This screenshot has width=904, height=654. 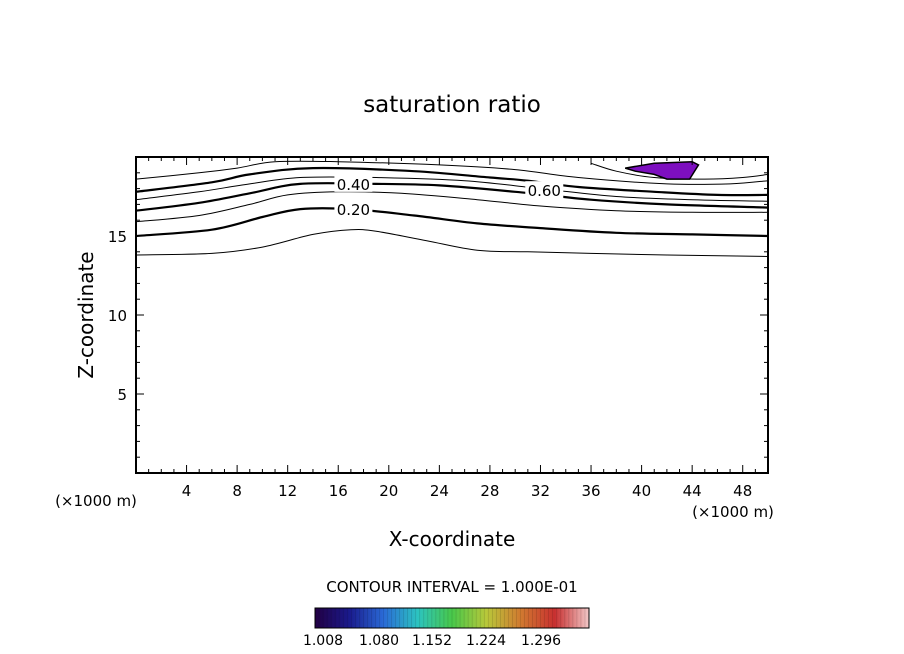 What do you see at coordinates (467, 491) in the screenshot?
I see `x-tick-labels: 4 8 12 16 20 24 28 32 36 40 44 48` at bounding box center [467, 491].